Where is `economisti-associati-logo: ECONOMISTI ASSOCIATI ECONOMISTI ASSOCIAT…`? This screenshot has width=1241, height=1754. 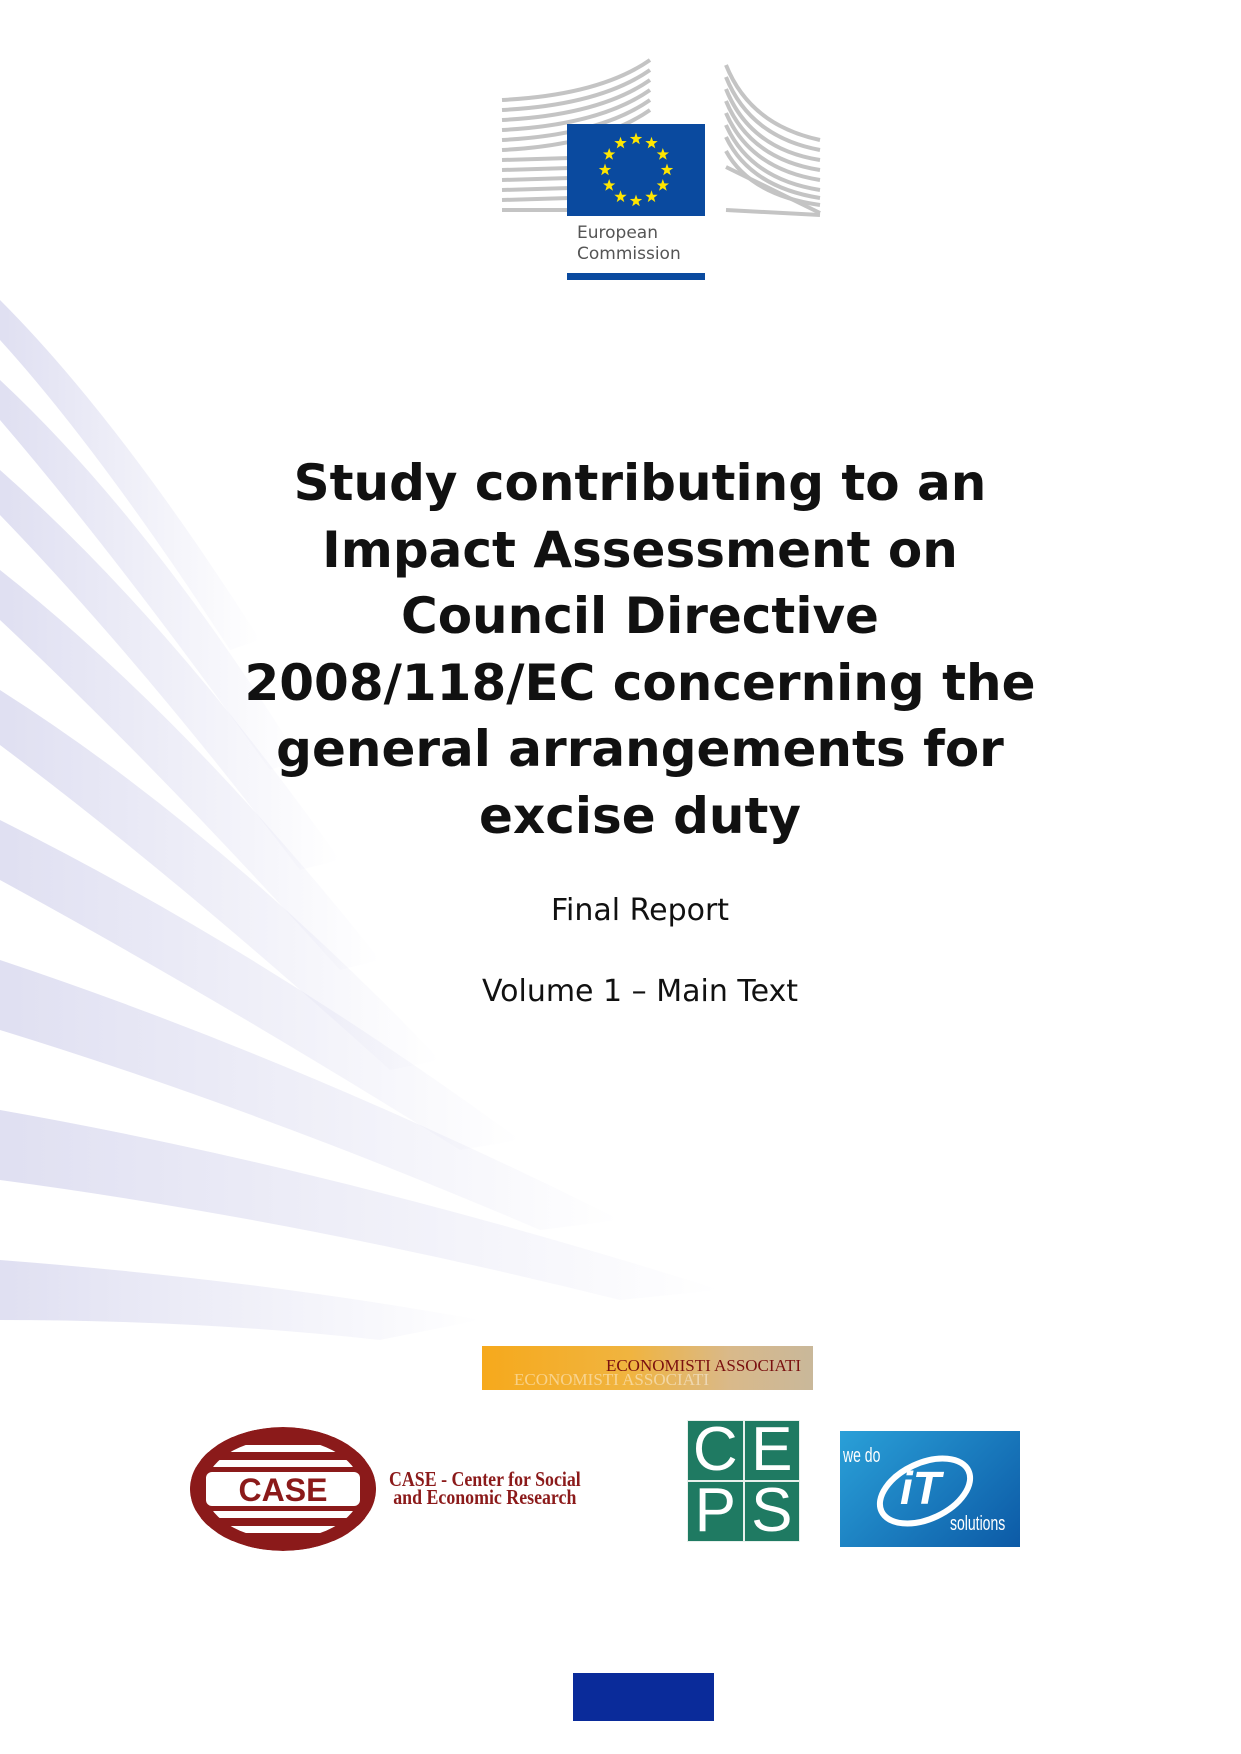 economisti-associati-logo: ECONOMISTI ASSOCIATI ECONOMISTI ASSOCIAT… is located at coordinates (647, 1368).